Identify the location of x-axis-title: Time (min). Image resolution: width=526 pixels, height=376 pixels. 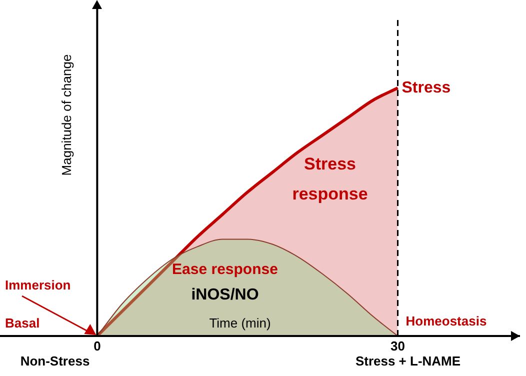
(240, 323).